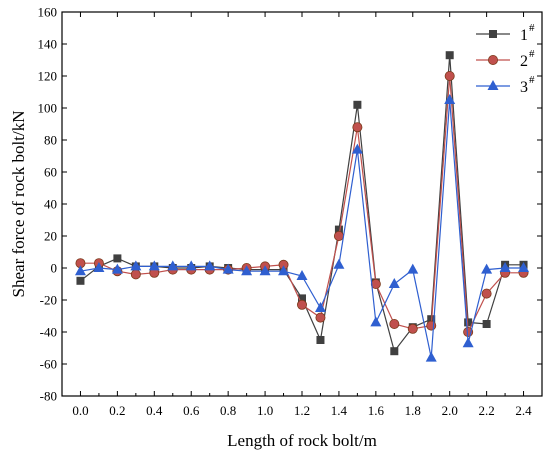 This screenshot has width=550, height=464. What do you see at coordinates (302, 410) in the screenshot?
I see `x-tick-label: 1.2` at bounding box center [302, 410].